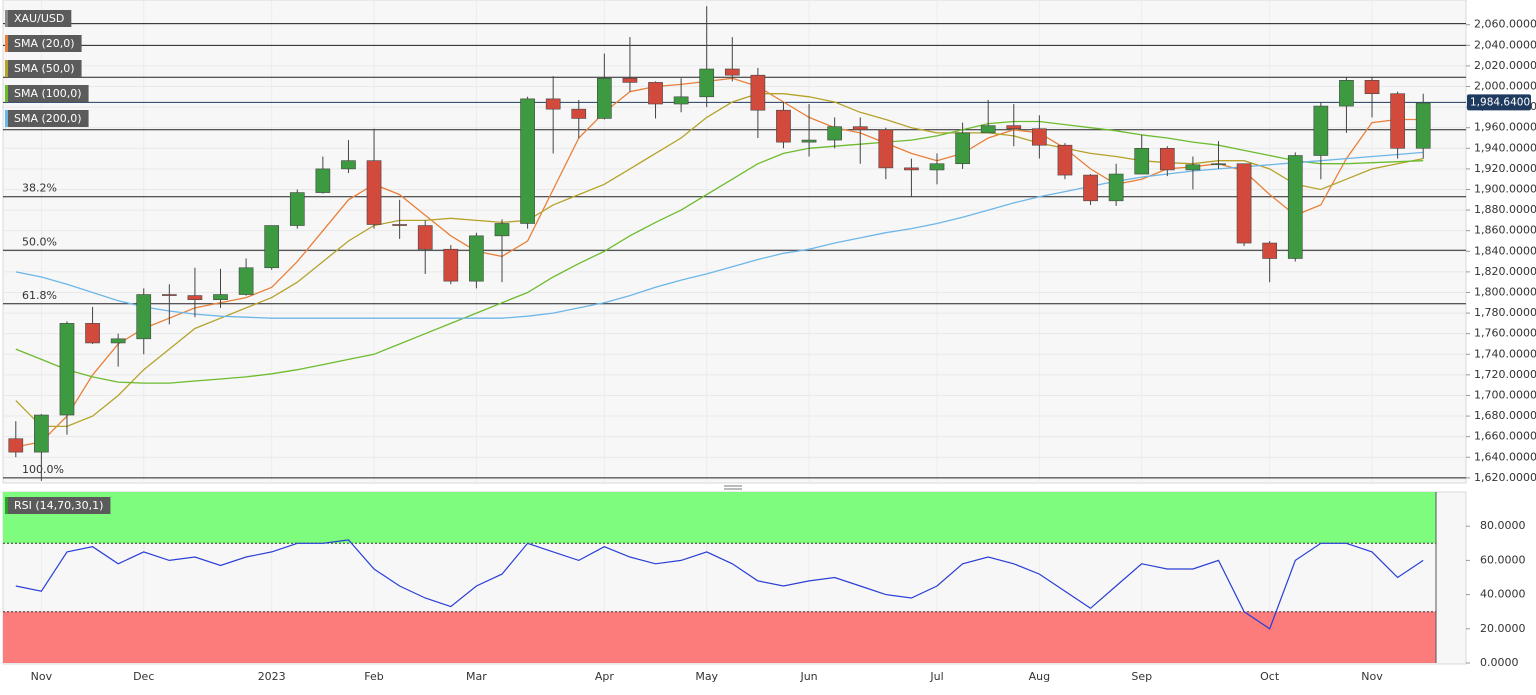 Image resolution: width=1536 pixels, height=695 pixels. What do you see at coordinates (143, 676) in the screenshot?
I see `x-tick-label: Dec` at bounding box center [143, 676].